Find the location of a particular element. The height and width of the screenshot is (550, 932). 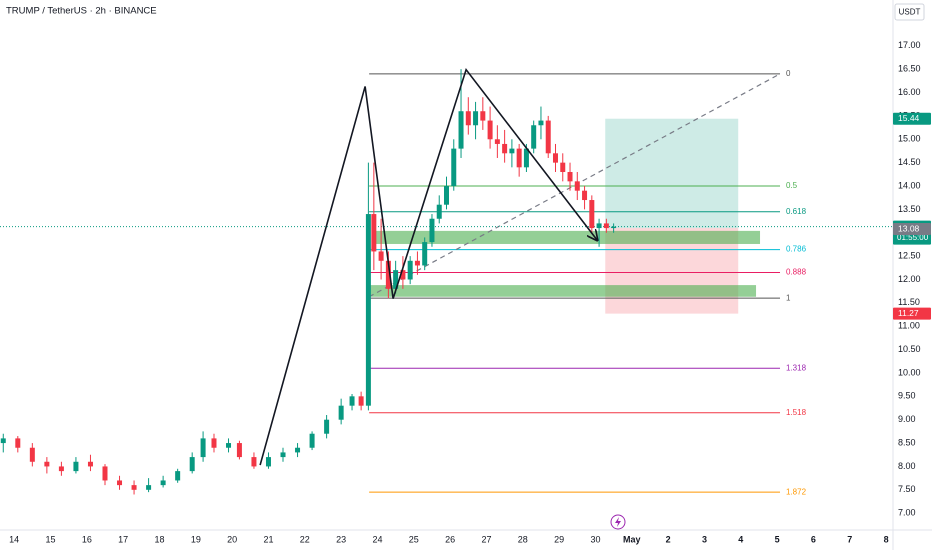

currency: USDT is located at coordinates (910, 12).